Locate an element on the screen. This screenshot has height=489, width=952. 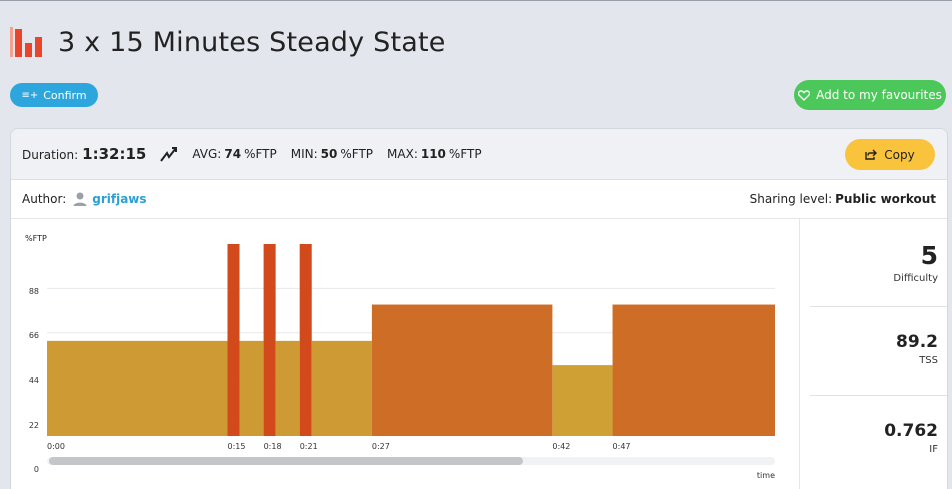
min-unit: %FTP is located at coordinates (357, 154).